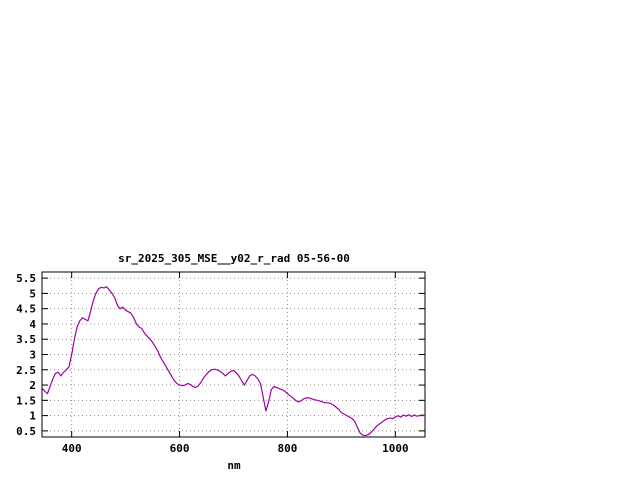 The width and height of the screenshot is (640, 480). I want to click on x-tick-label: 600, so click(180, 448).